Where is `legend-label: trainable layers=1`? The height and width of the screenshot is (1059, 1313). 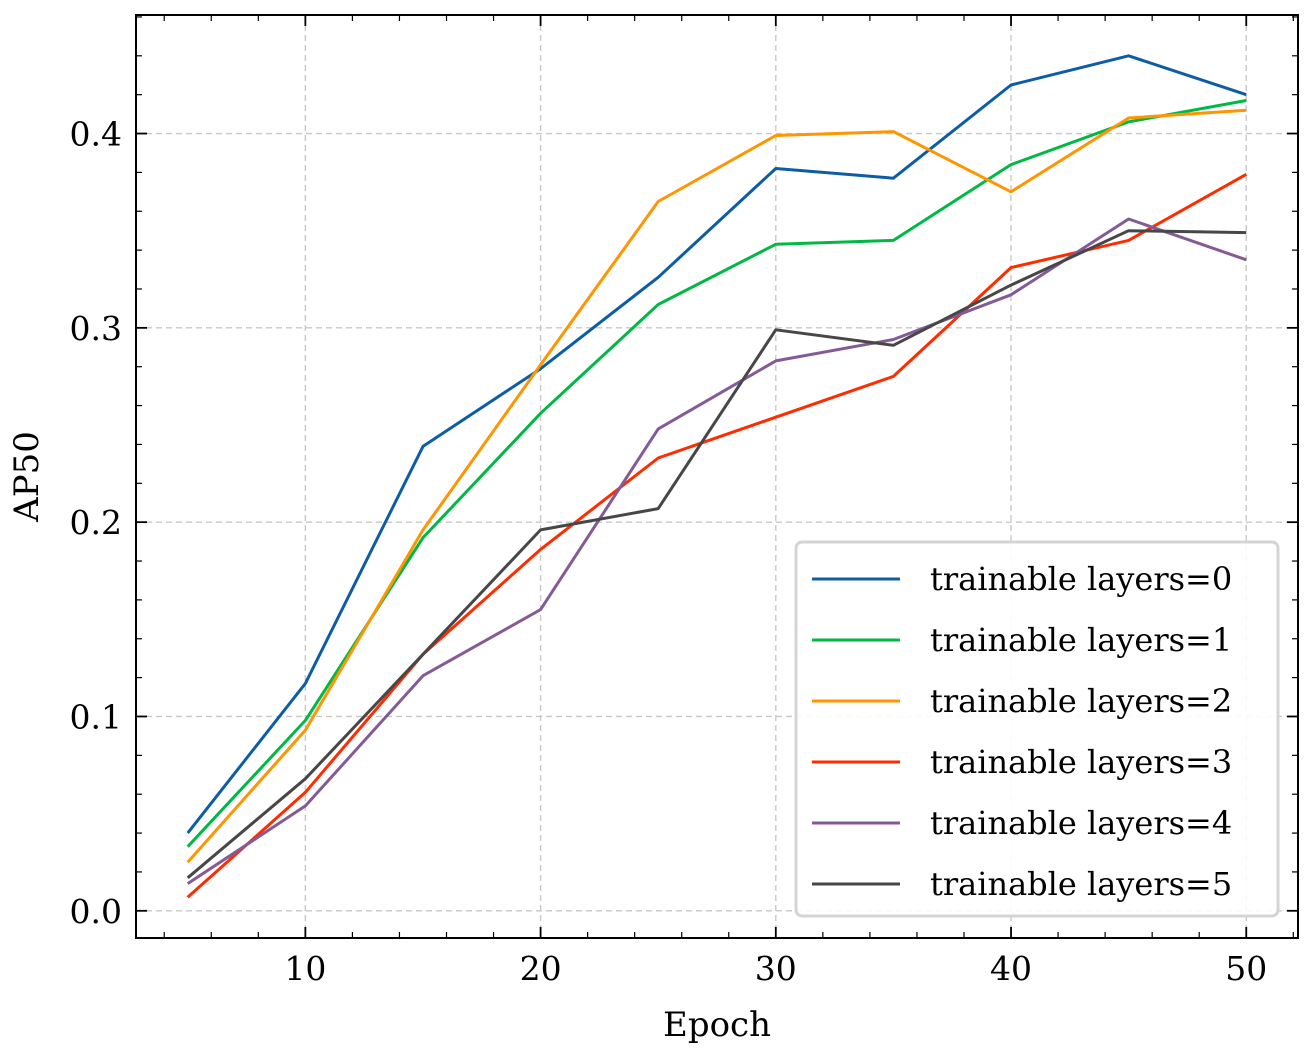 legend-label: trainable layers=1 is located at coordinates (1081, 640).